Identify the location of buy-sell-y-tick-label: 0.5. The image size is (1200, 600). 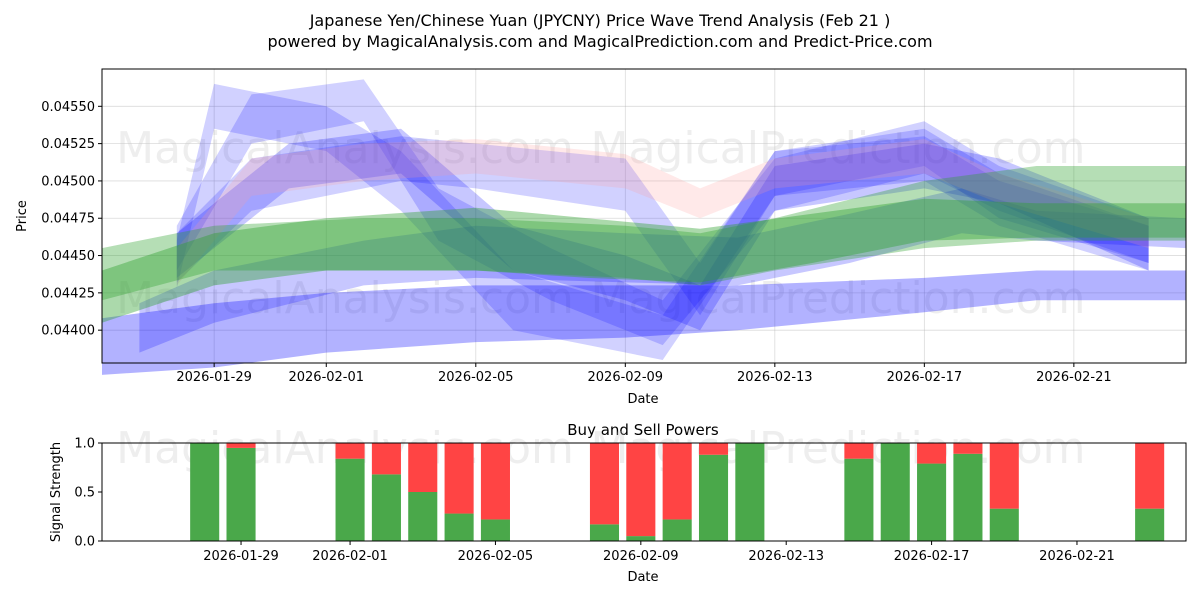
(84, 493).